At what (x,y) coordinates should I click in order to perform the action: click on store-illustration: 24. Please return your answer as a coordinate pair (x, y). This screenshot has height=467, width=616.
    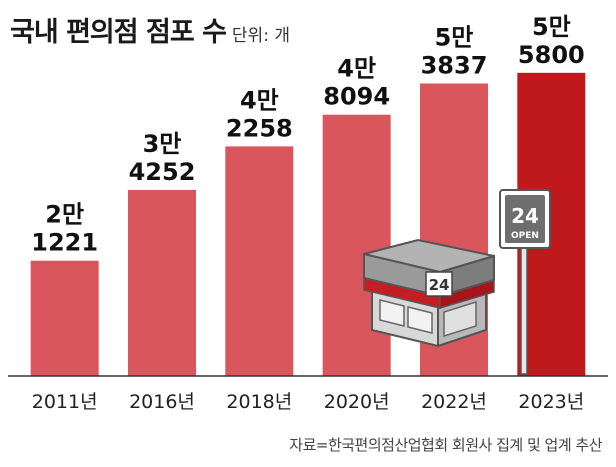
    Looking at the image, I should click on (429, 293).